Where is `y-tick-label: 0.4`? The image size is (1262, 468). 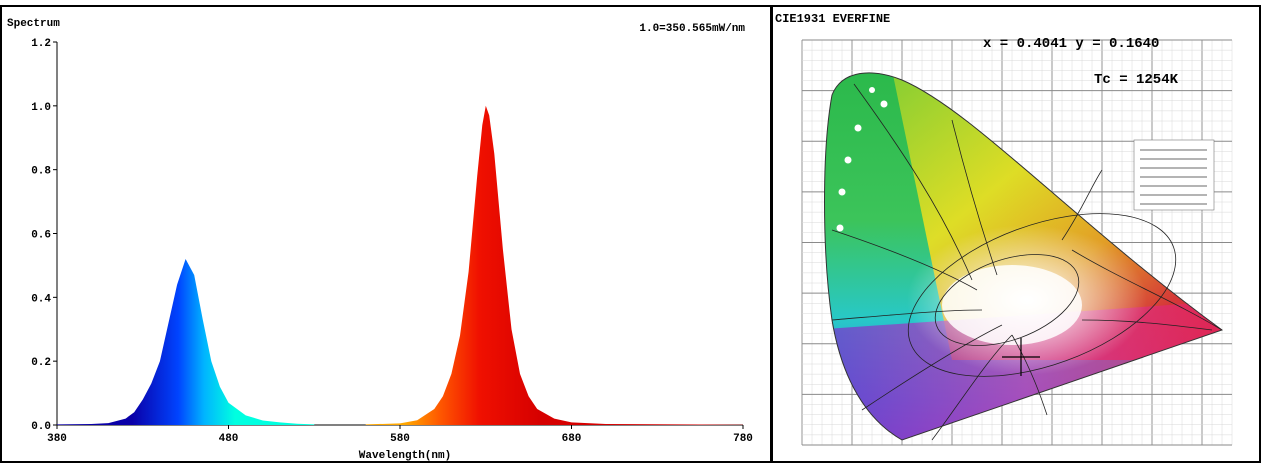
y-tick-label: 0.4 is located at coordinates (41, 299).